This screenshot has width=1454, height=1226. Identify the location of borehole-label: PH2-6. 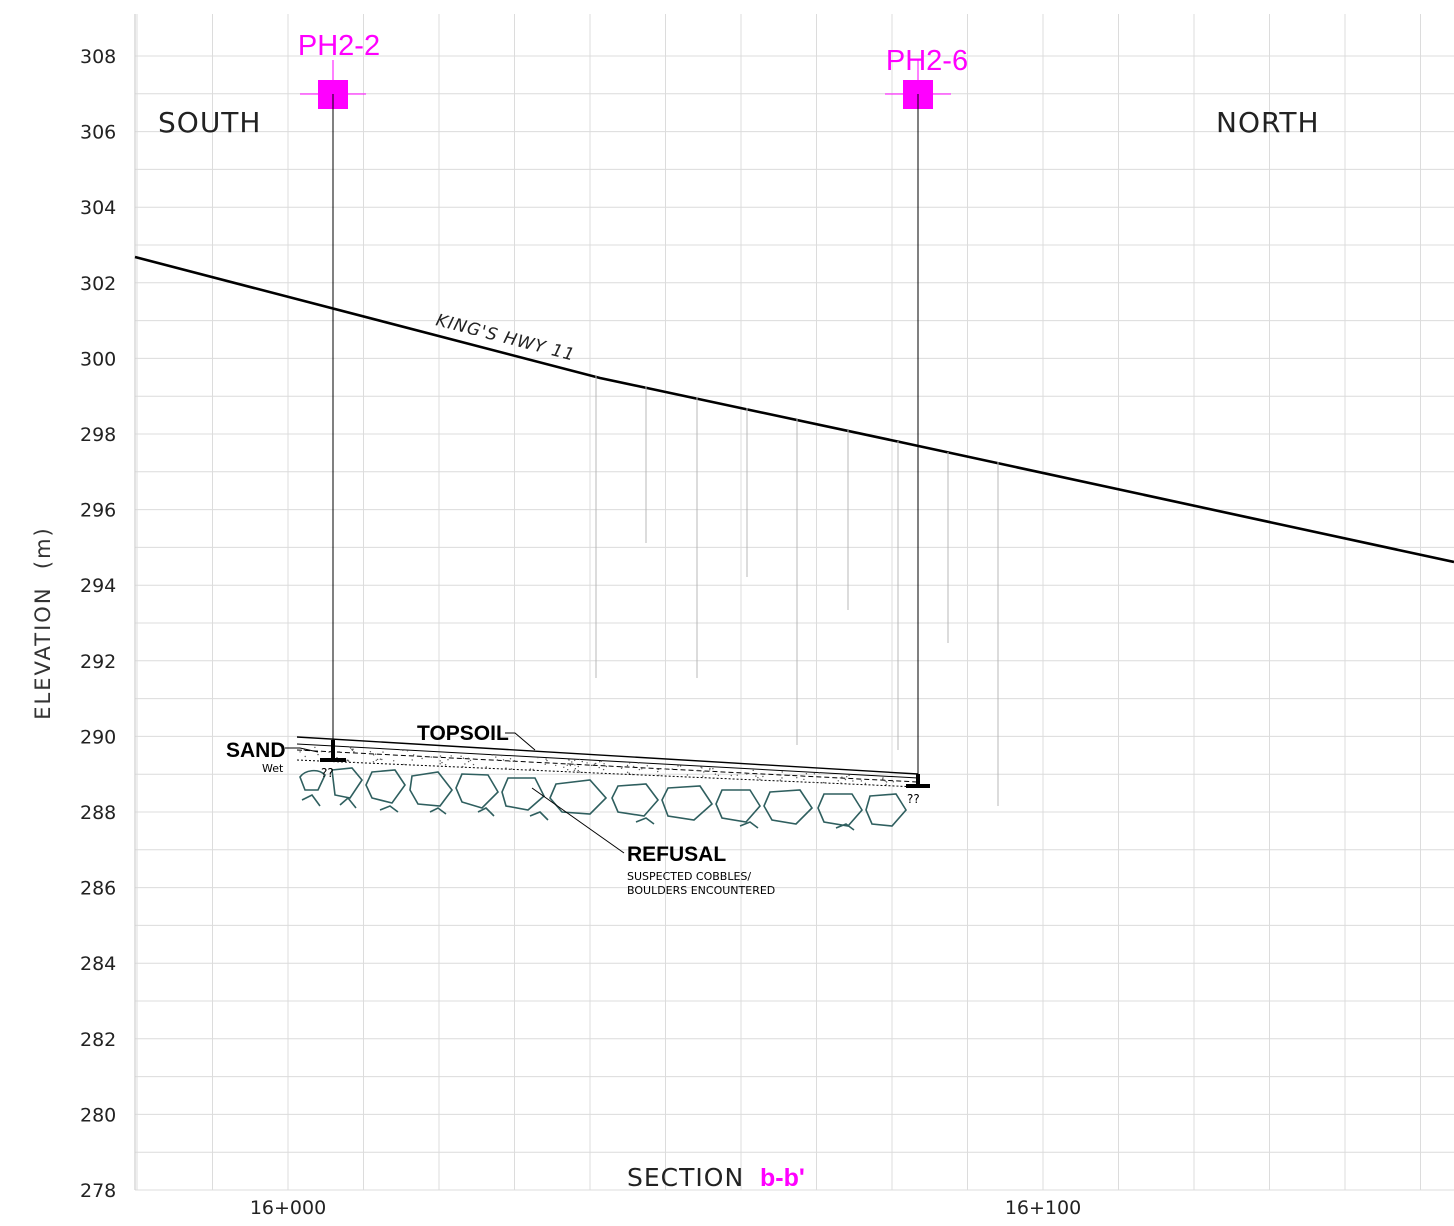
(927, 61).